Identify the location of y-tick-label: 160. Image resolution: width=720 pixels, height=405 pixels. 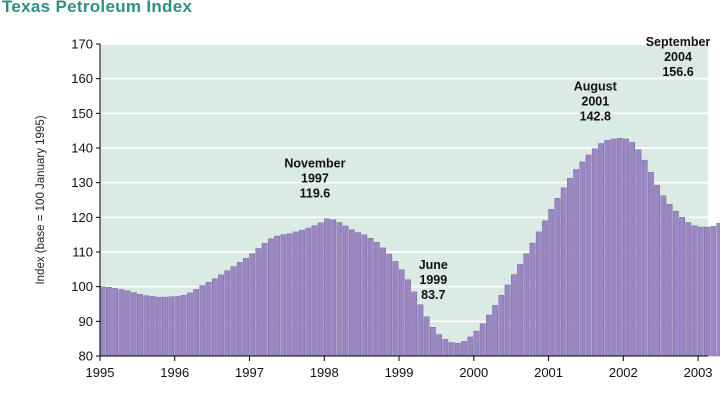
(82, 78).